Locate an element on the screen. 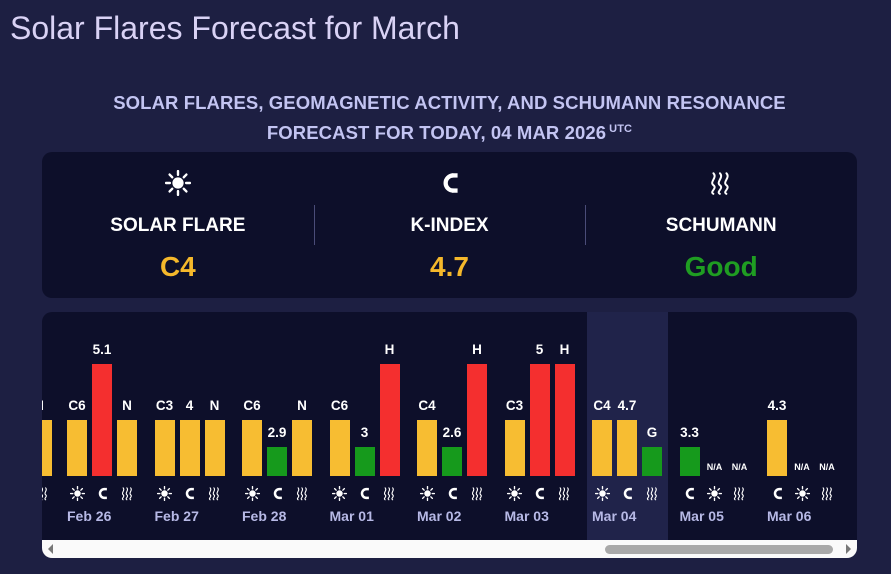 The width and height of the screenshot is (891, 574). summary-stat-schumann: SCHUMANN Good is located at coordinates (721, 225).